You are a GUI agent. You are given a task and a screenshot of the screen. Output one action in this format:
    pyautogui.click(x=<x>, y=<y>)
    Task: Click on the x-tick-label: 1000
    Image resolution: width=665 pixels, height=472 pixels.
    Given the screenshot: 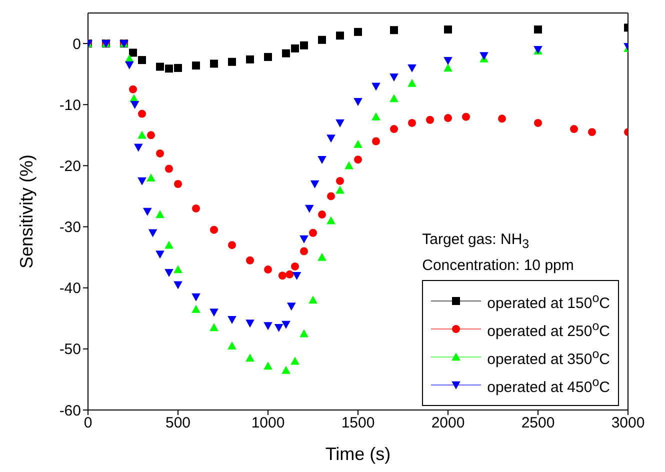 What is the action you would take?
    pyautogui.click(x=268, y=423)
    